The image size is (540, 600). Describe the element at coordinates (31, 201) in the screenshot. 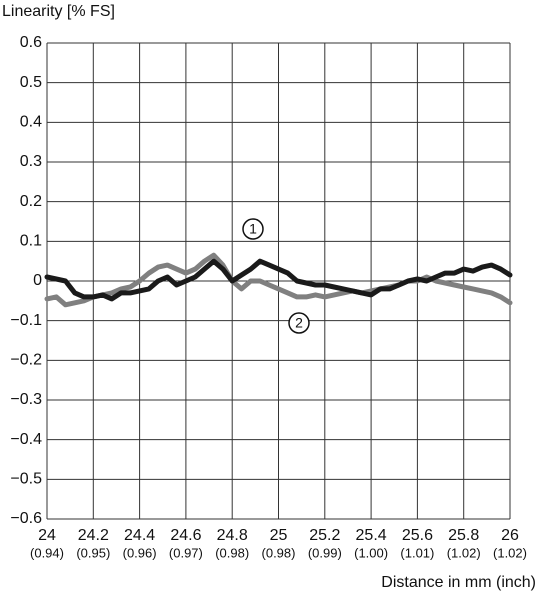

I see `y-tick-label: 0.2` at that location.